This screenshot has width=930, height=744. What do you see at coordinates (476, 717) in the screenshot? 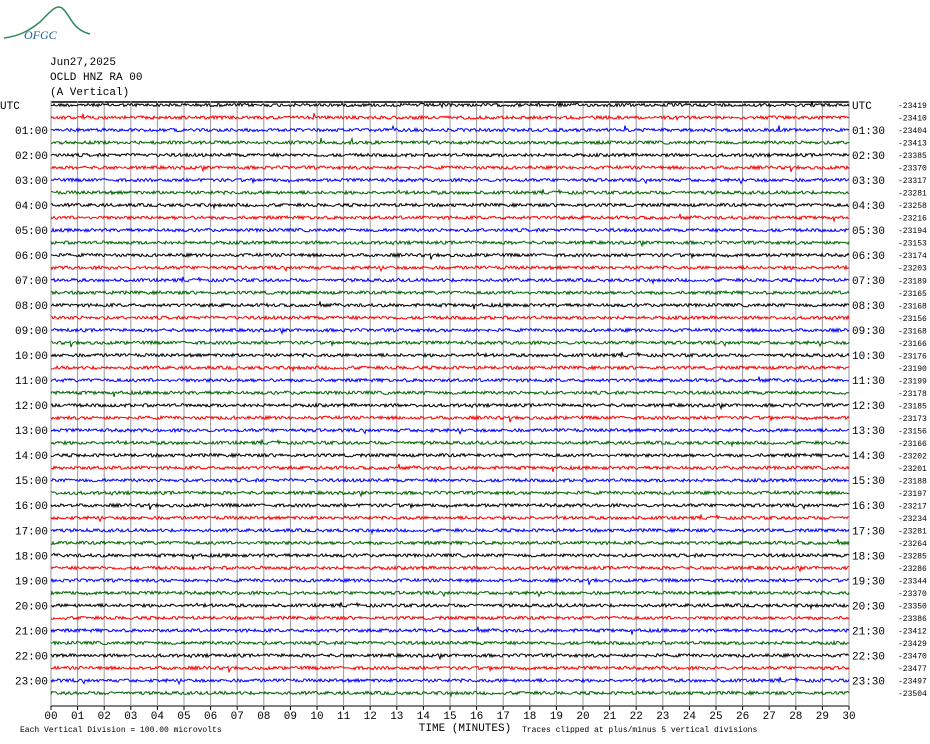
I see `x-tick-label: 16` at bounding box center [476, 717].